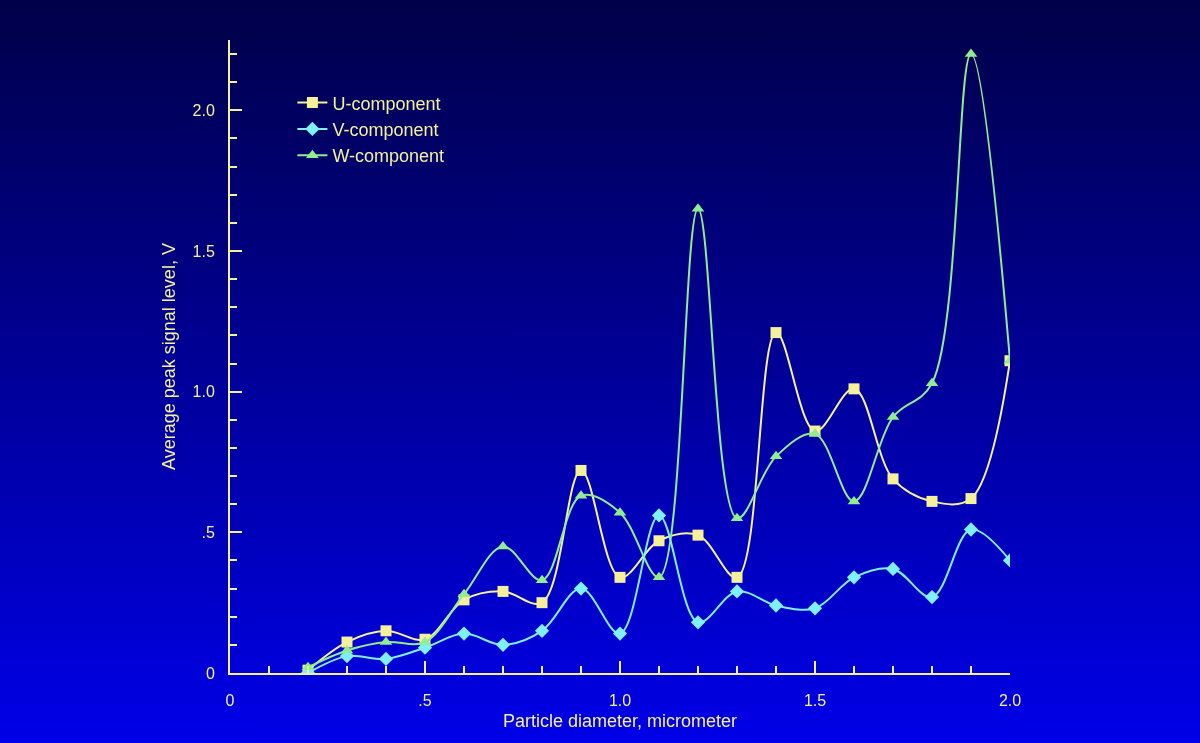 Image resolution: width=1200 pixels, height=743 pixels. I want to click on x-tick-label: 2.0, so click(1010, 701).